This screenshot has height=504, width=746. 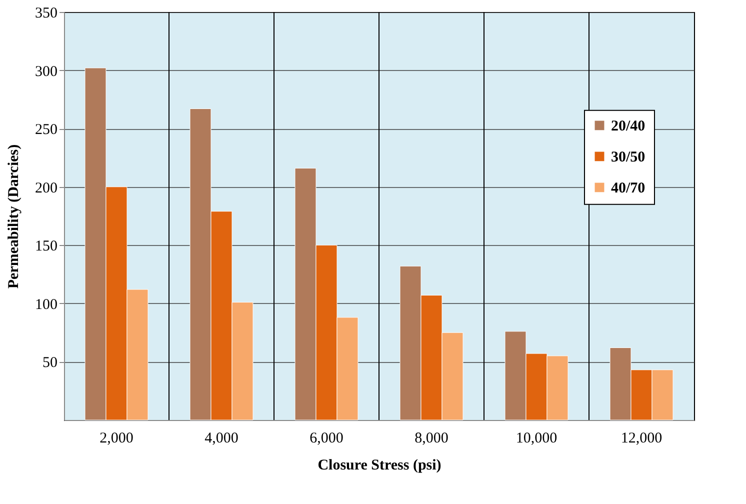 I want to click on x-tick-label: 2,000, so click(x=117, y=438).